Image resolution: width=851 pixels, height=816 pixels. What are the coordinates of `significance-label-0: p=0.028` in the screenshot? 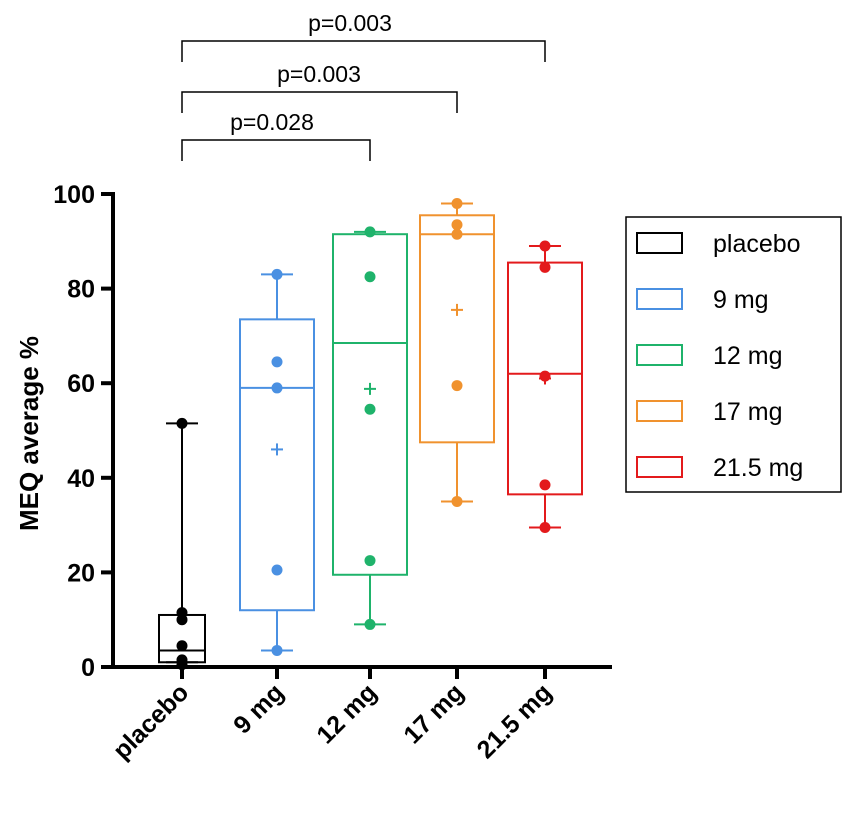 It's located at (272, 122).